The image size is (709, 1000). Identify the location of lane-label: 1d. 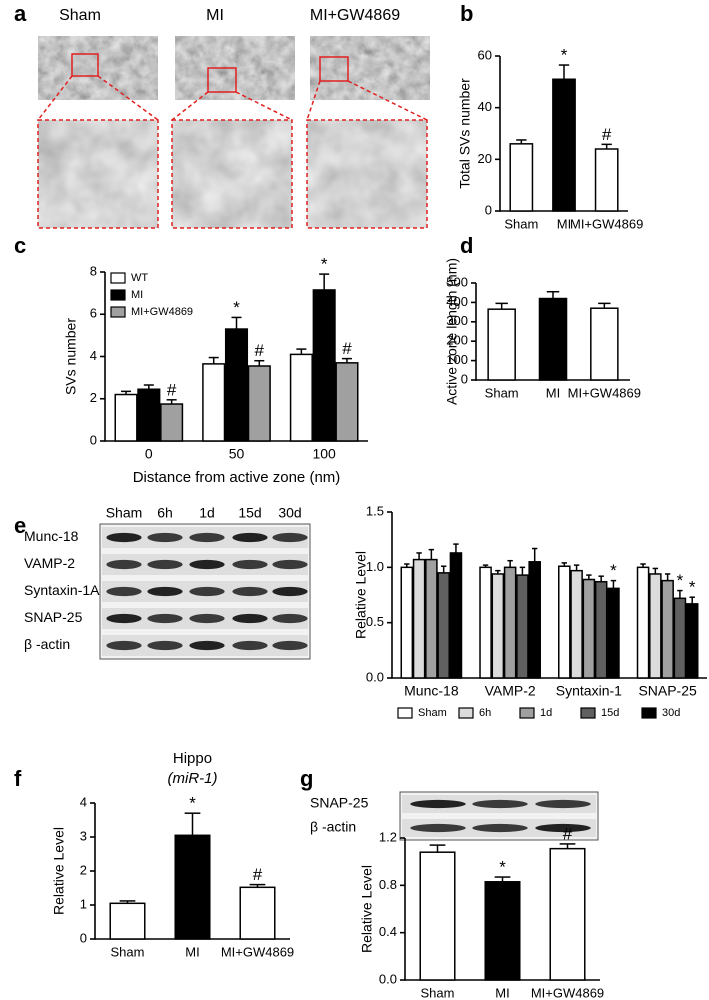
(207, 513).